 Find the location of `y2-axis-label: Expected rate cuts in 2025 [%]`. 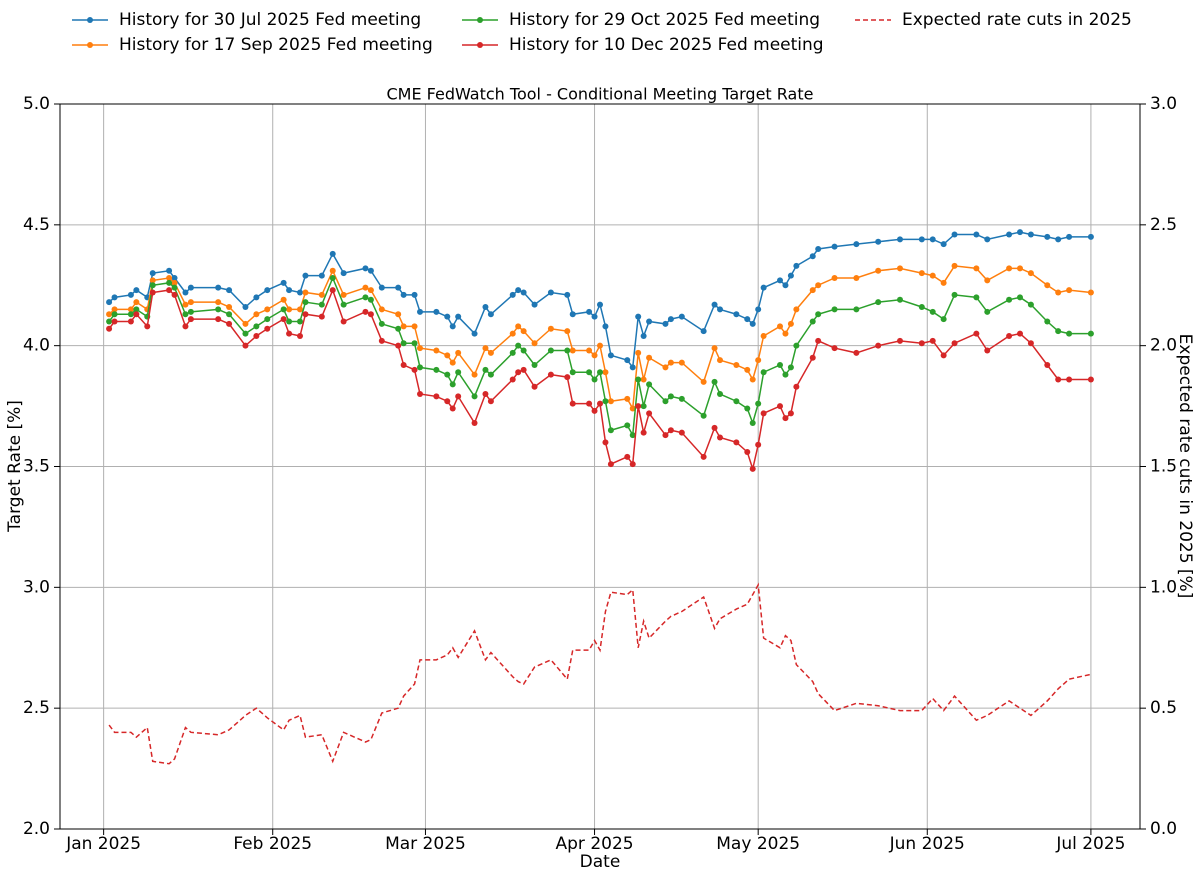

y2-axis-label: Expected rate cuts in 2025 [%] is located at coordinates (1185, 466).